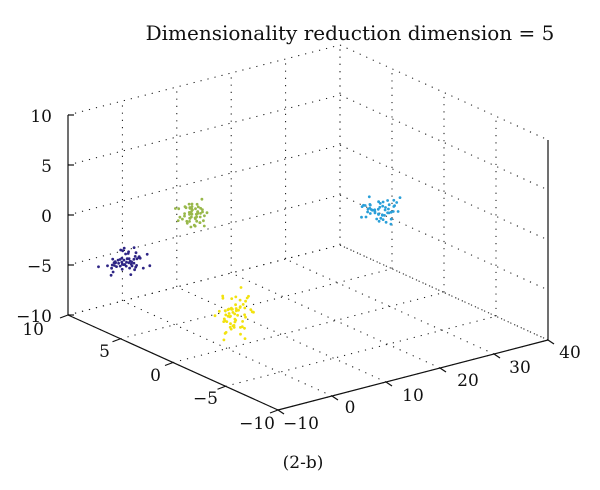 The image size is (600, 490). What do you see at coordinates (335, 398) in the screenshot?
I see `x-tick-mark` at bounding box center [335, 398].